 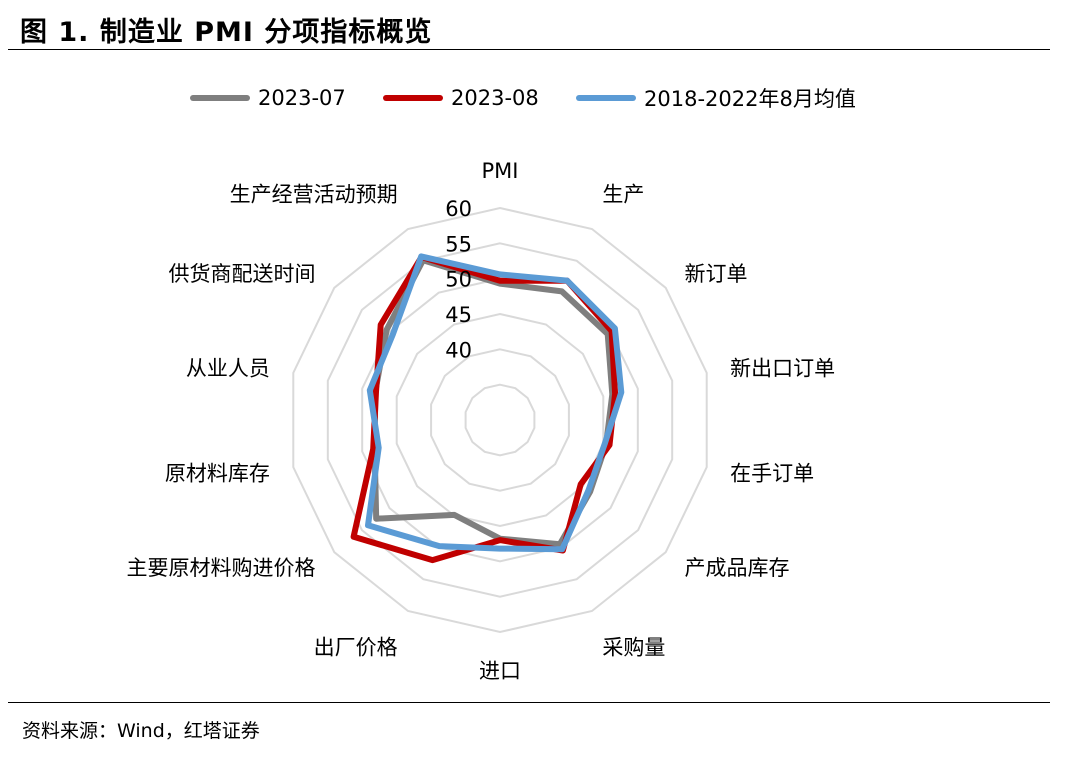 I want to click on axis-label-12: 供货商配送时间, so click(x=242, y=274).